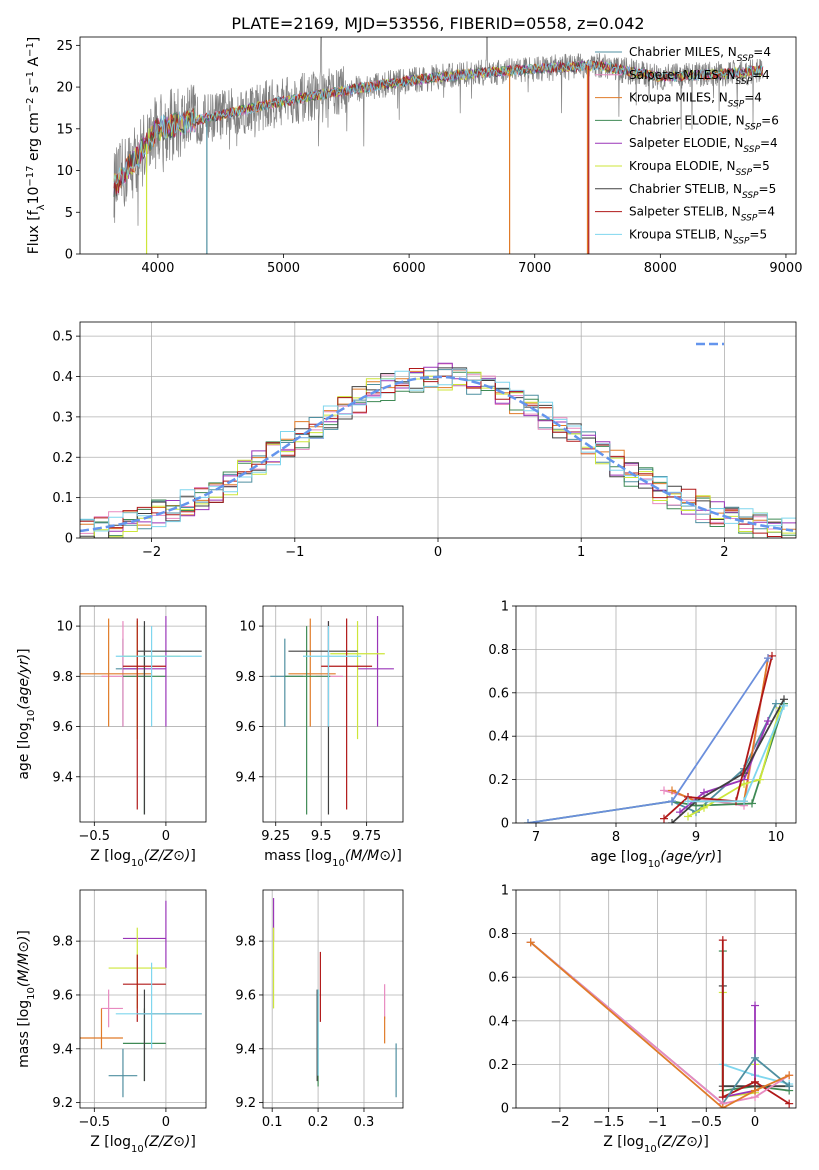 This screenshot has width=819, height=1170. Describe the element at coordinates (95, 1122) in the screenshot. I see `mass_vs_Z-xtick-label: −0.5` at that location.